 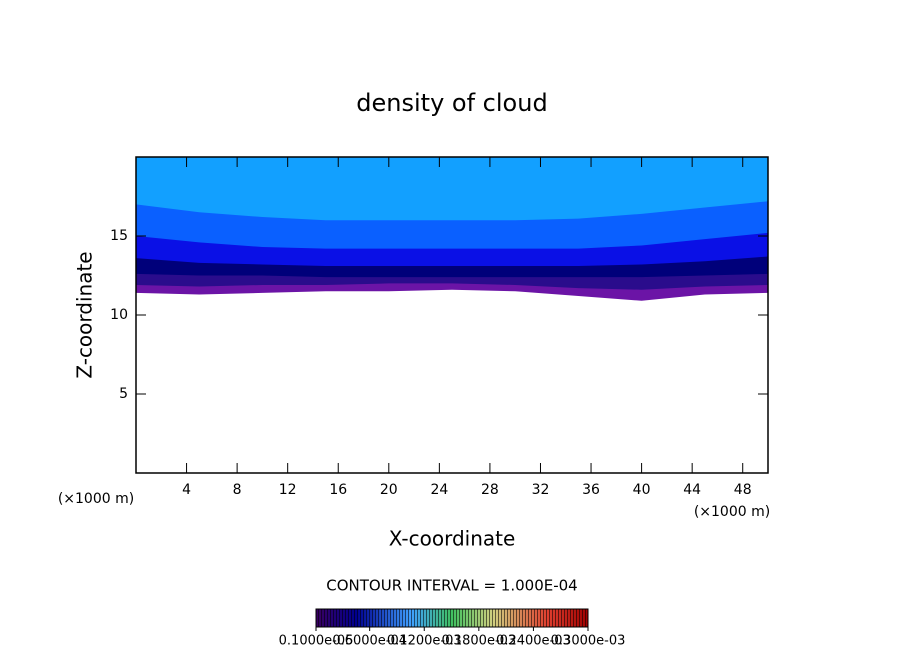 I want to click on chart-title: density of cloud, so click(x=451, y=103).